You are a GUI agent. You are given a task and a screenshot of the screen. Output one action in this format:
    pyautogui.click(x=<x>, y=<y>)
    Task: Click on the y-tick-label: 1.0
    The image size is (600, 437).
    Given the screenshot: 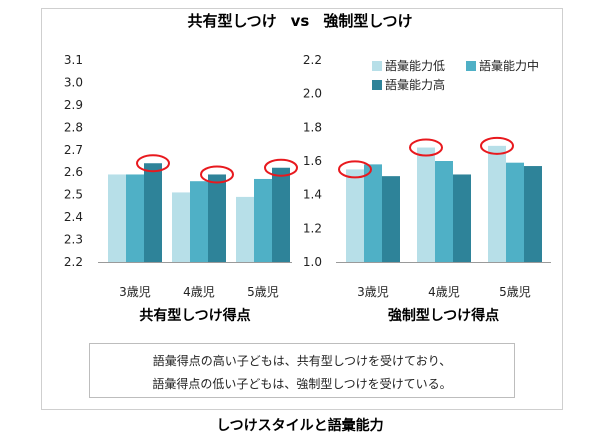 What is the action you would take?
    pyautogui.click(x=312, y=262)
    